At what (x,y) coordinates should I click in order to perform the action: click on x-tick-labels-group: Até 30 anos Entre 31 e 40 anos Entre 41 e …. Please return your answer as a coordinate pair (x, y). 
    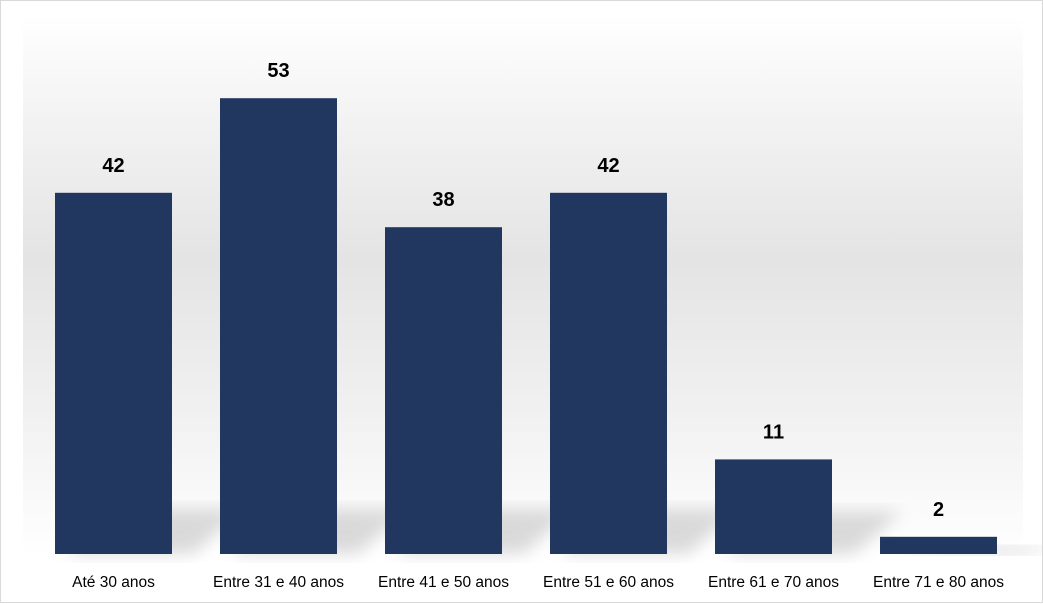
    Looking at the image, I should click on (538, 582).